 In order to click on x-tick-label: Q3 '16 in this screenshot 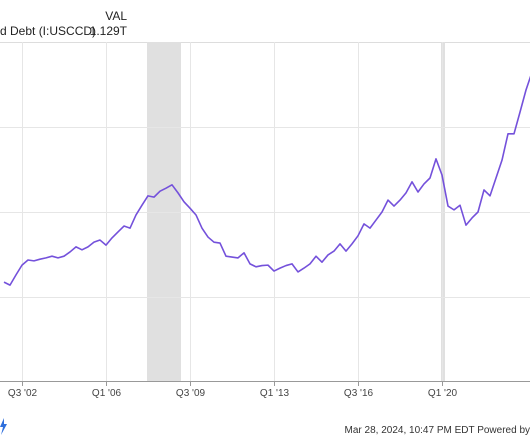, I will do `click(359, 393)`.